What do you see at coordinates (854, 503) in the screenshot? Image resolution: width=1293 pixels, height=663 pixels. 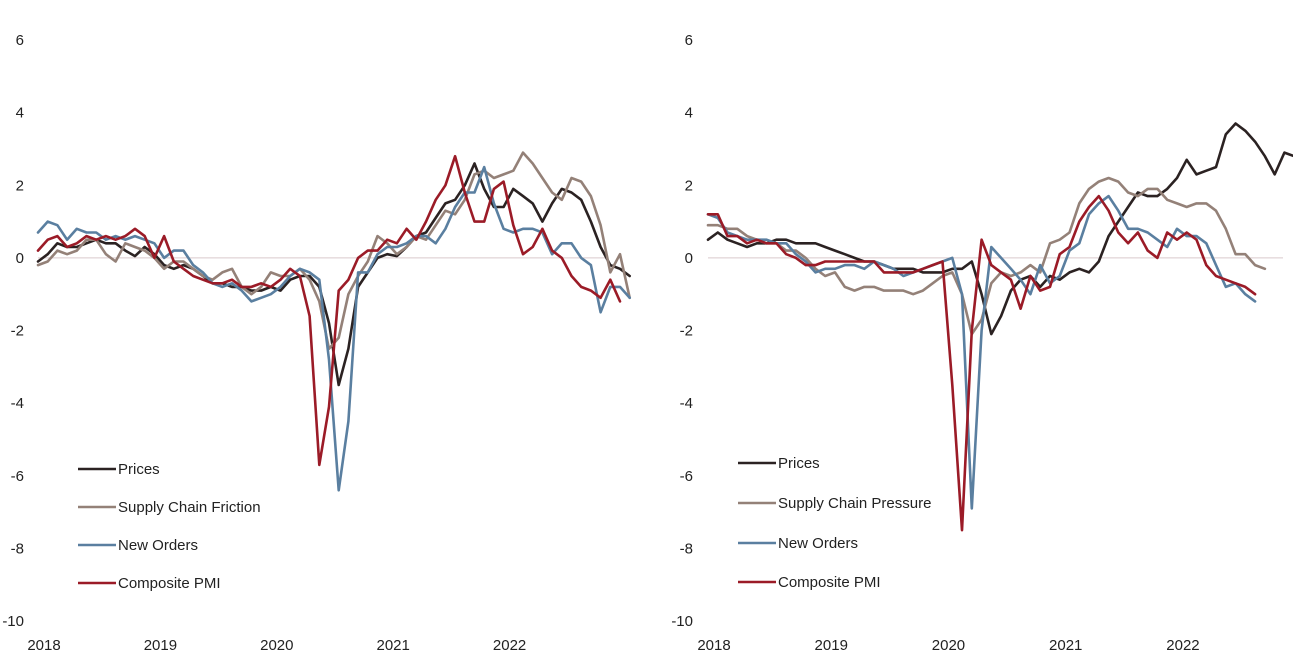 I see `legend-label-supply-chain-pressure: Supply Chain Pressure` at bounding box center [854, 503].